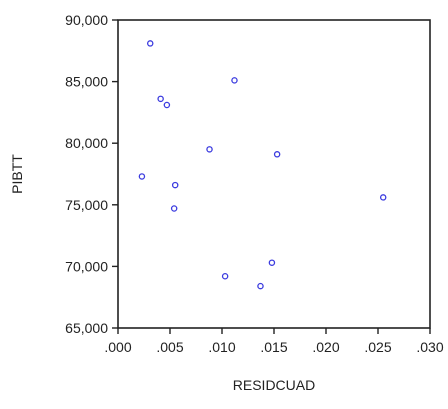  I want to click on x-tick-label: .025, so click(377, 347).